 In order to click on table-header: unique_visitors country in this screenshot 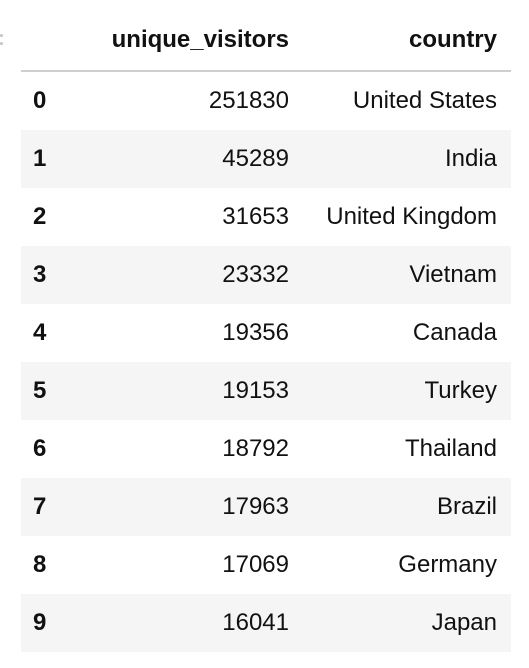, I will do `click(266, 41)`.